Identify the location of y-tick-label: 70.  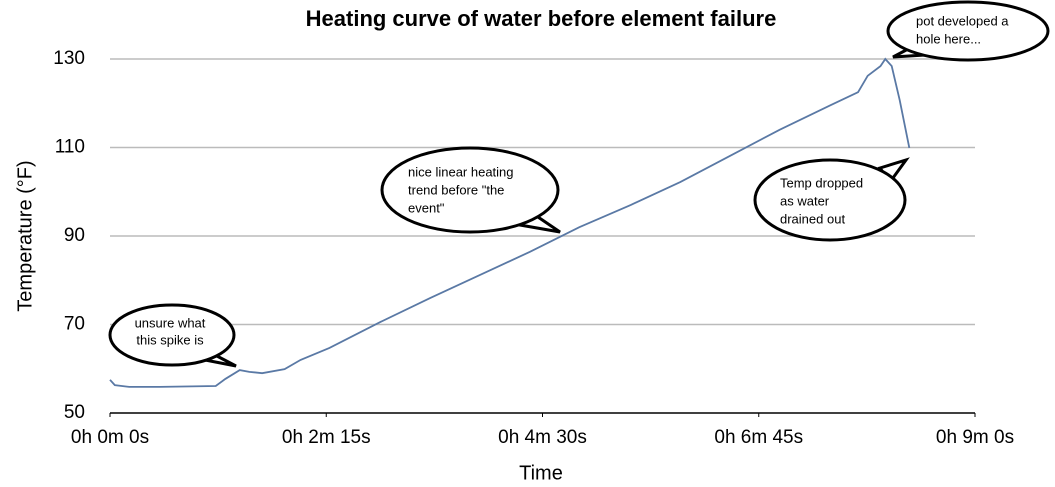
(74, 324).